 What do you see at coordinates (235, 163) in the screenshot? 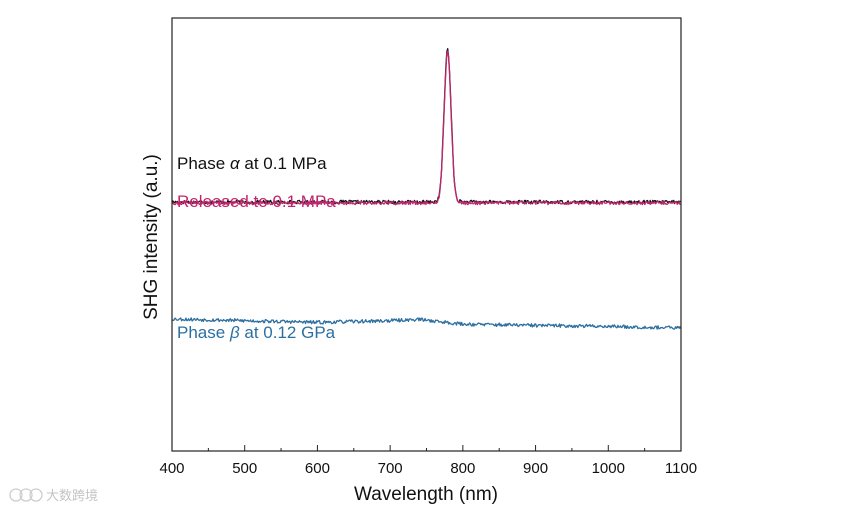
I see `legend-phase-alpha-symbol: α` at bounding box center [235, 163].